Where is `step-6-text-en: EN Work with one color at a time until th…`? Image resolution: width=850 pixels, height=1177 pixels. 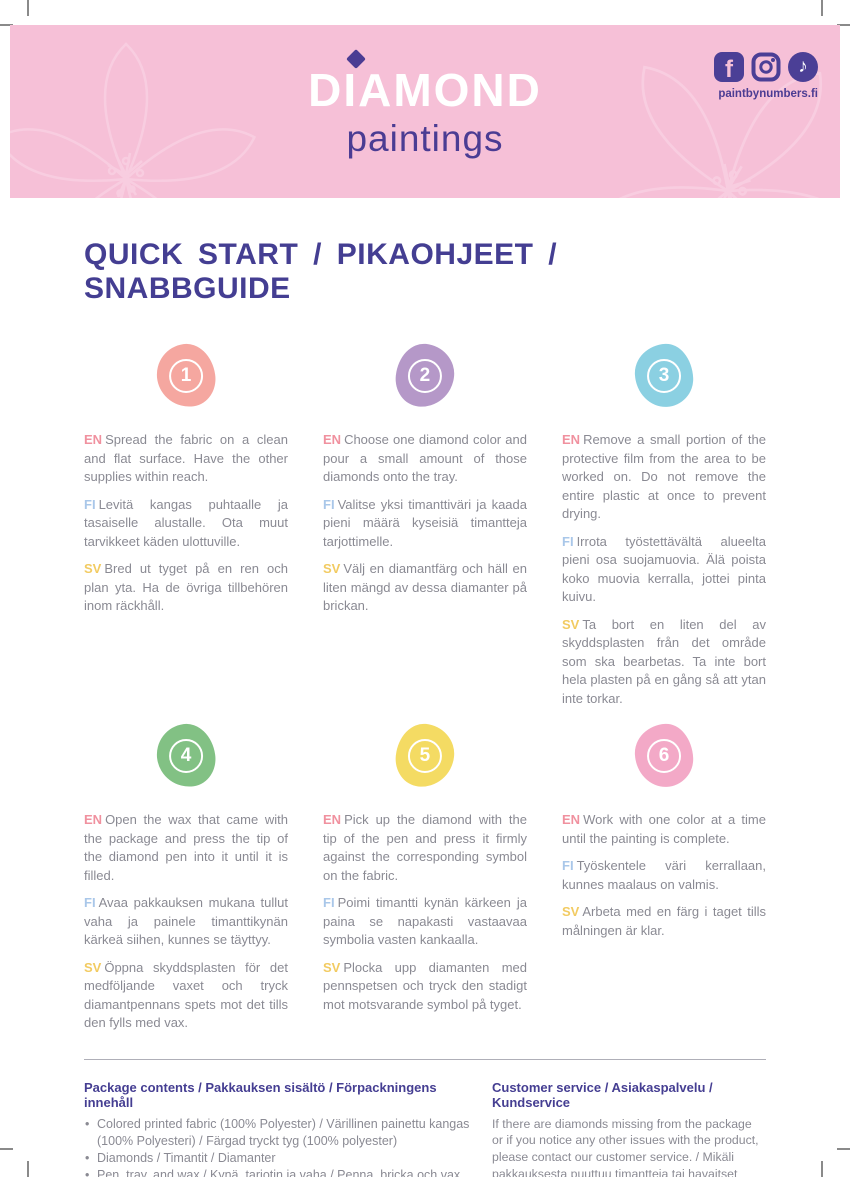 step-6-text-en: EN Work with one color at a time until th… is located at coordinates (664, 829).